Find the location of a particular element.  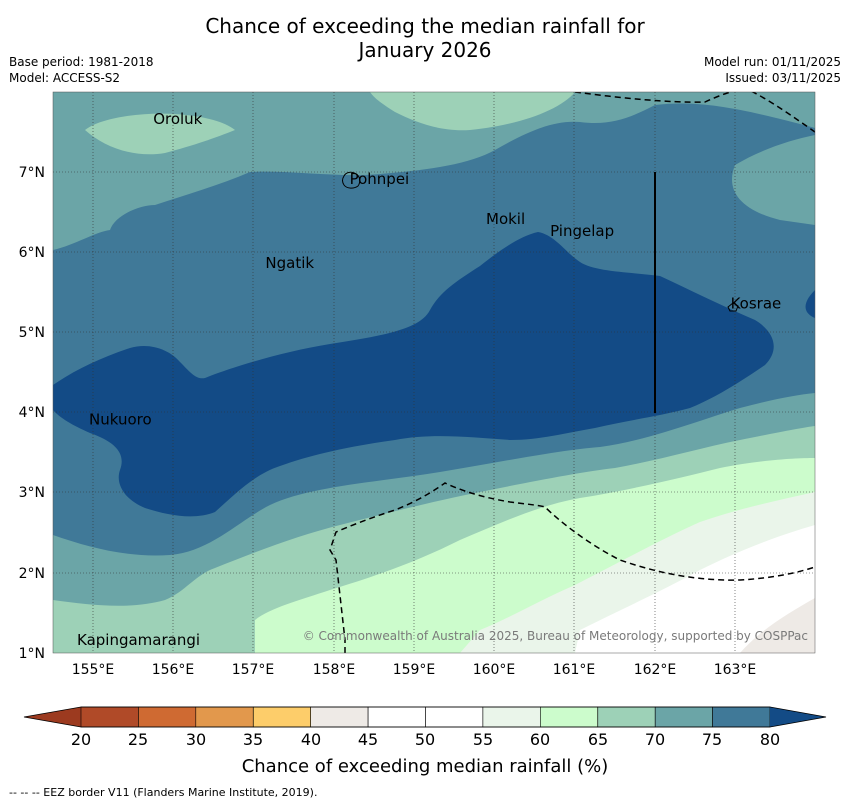

place-label-oroluk: Oroluk is located at coordinates (177, 119).